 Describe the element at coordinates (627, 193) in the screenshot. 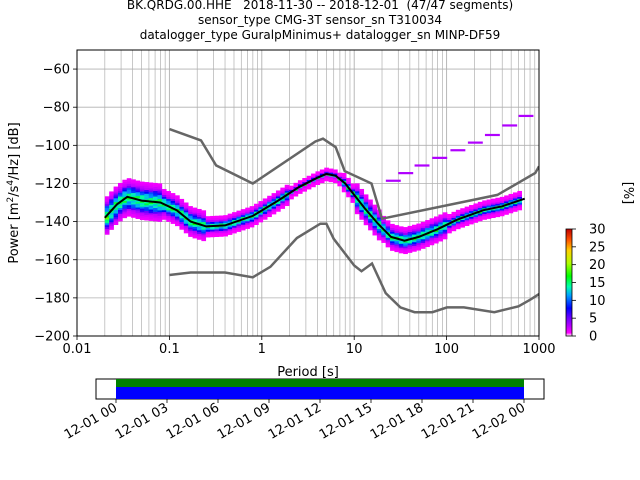

I see `colorbar-label: [%]` at that location.